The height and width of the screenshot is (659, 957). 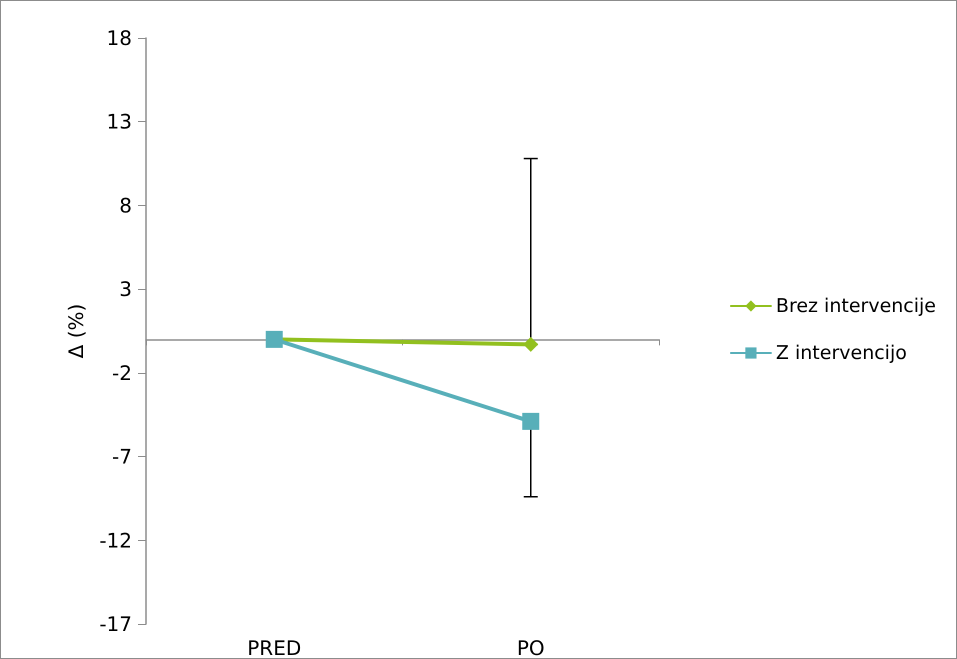 I want to click on y-tick-label: -12, so click(x=115, y=540).